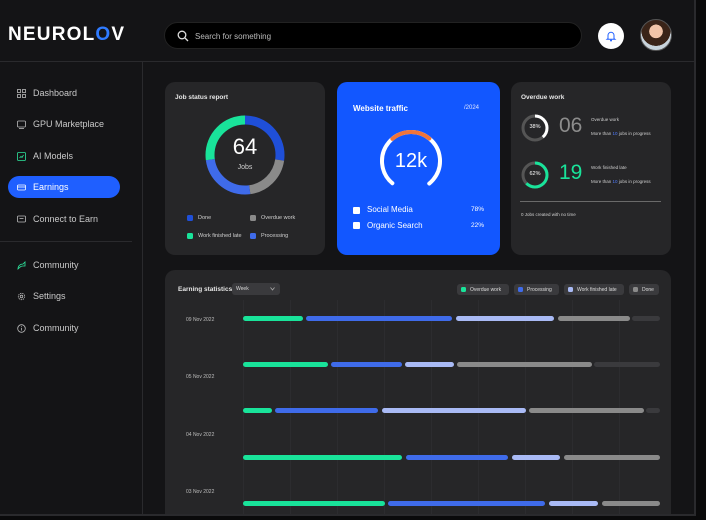 The image size is (706, 520). What do you see at coordinates (66, 241) in the screenshot?
I see `sidebar-divider` at bounding box center [66, 241].